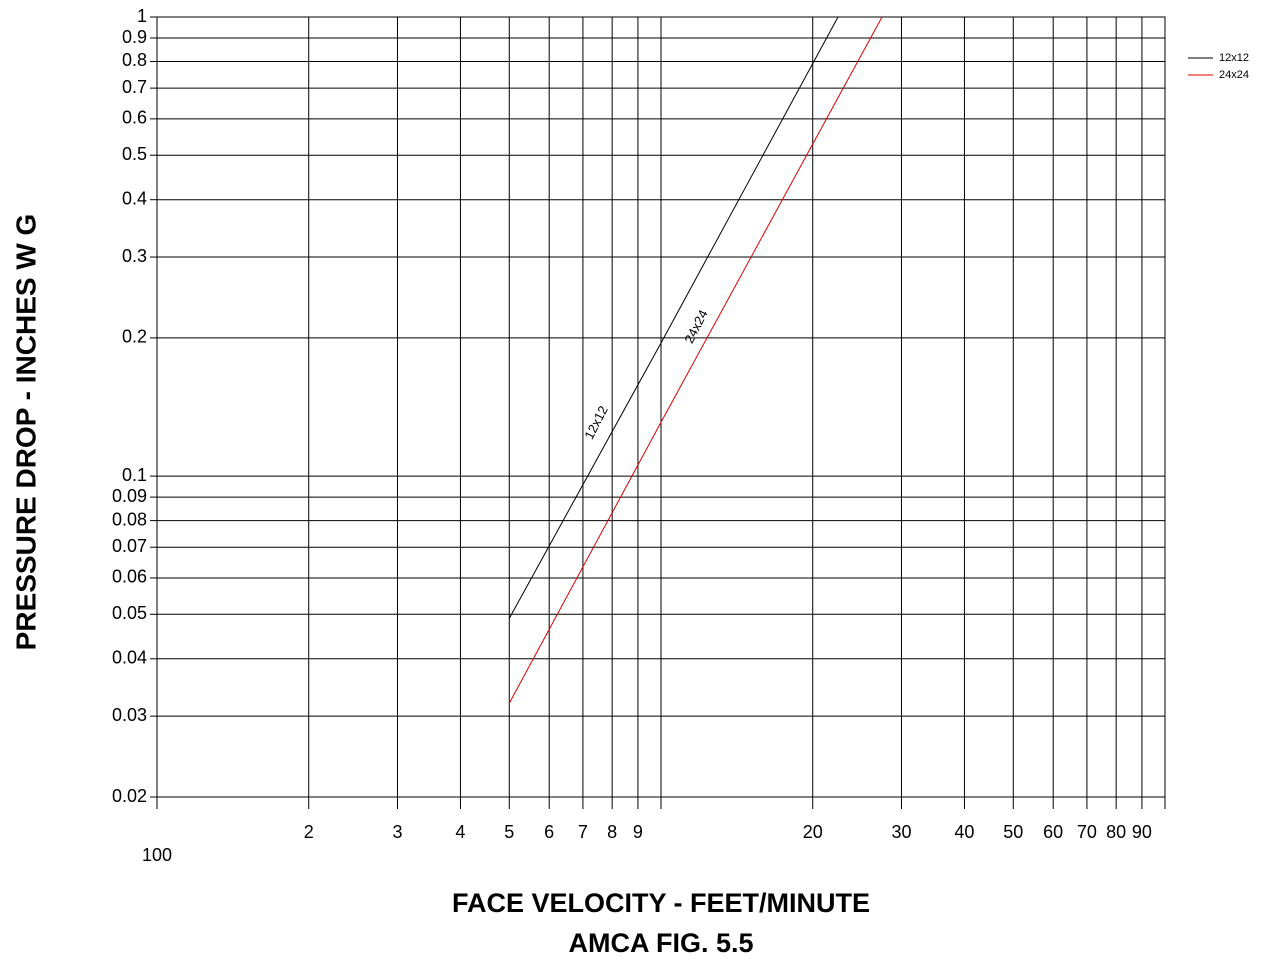 This screenshot has height=963, width=1276. I want to click on y-tick-label: 0.03, so click(129, 715).